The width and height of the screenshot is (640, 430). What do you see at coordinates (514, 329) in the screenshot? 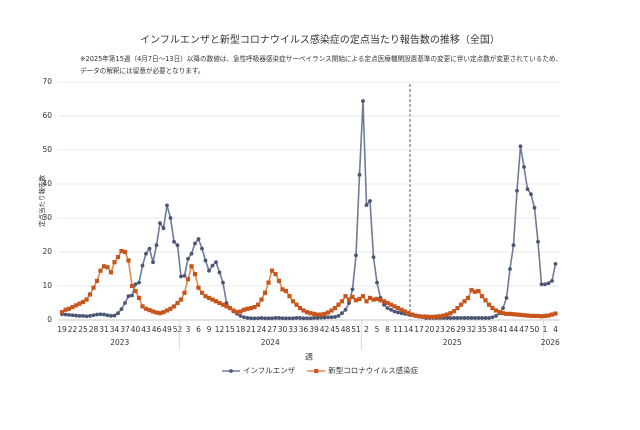
I see `x-tick-label: 44` at bounding box center [514, 329].